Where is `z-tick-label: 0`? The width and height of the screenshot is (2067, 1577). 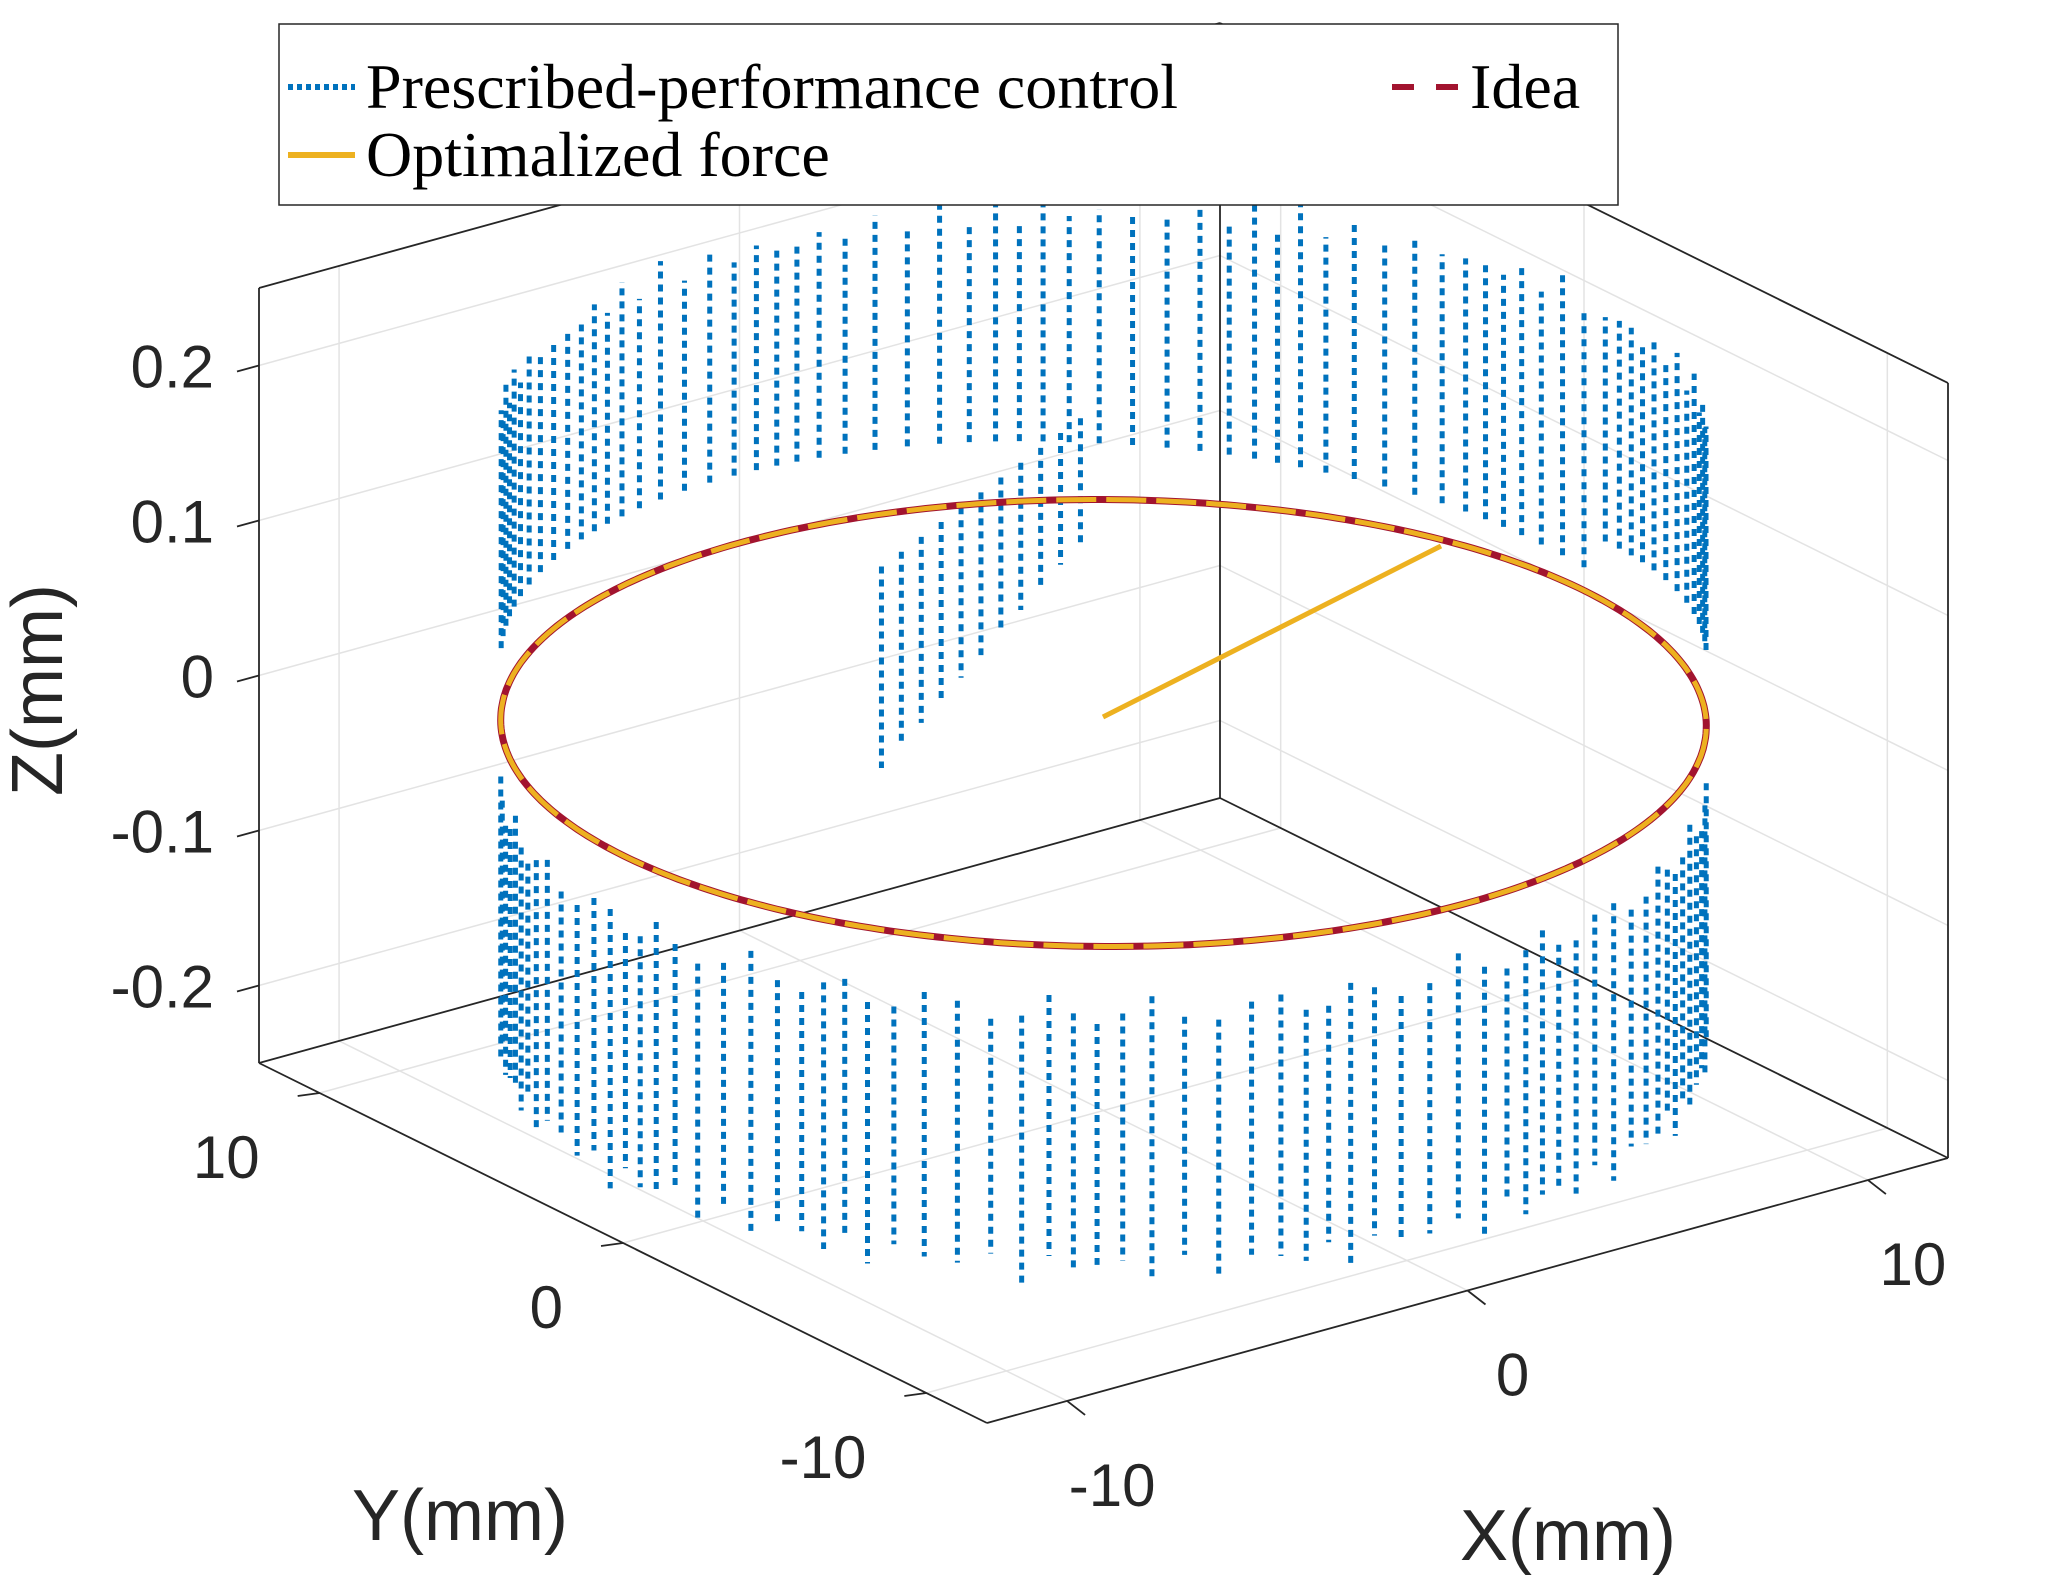 z-tick-label: 0 is located at coordinates (197, 677).